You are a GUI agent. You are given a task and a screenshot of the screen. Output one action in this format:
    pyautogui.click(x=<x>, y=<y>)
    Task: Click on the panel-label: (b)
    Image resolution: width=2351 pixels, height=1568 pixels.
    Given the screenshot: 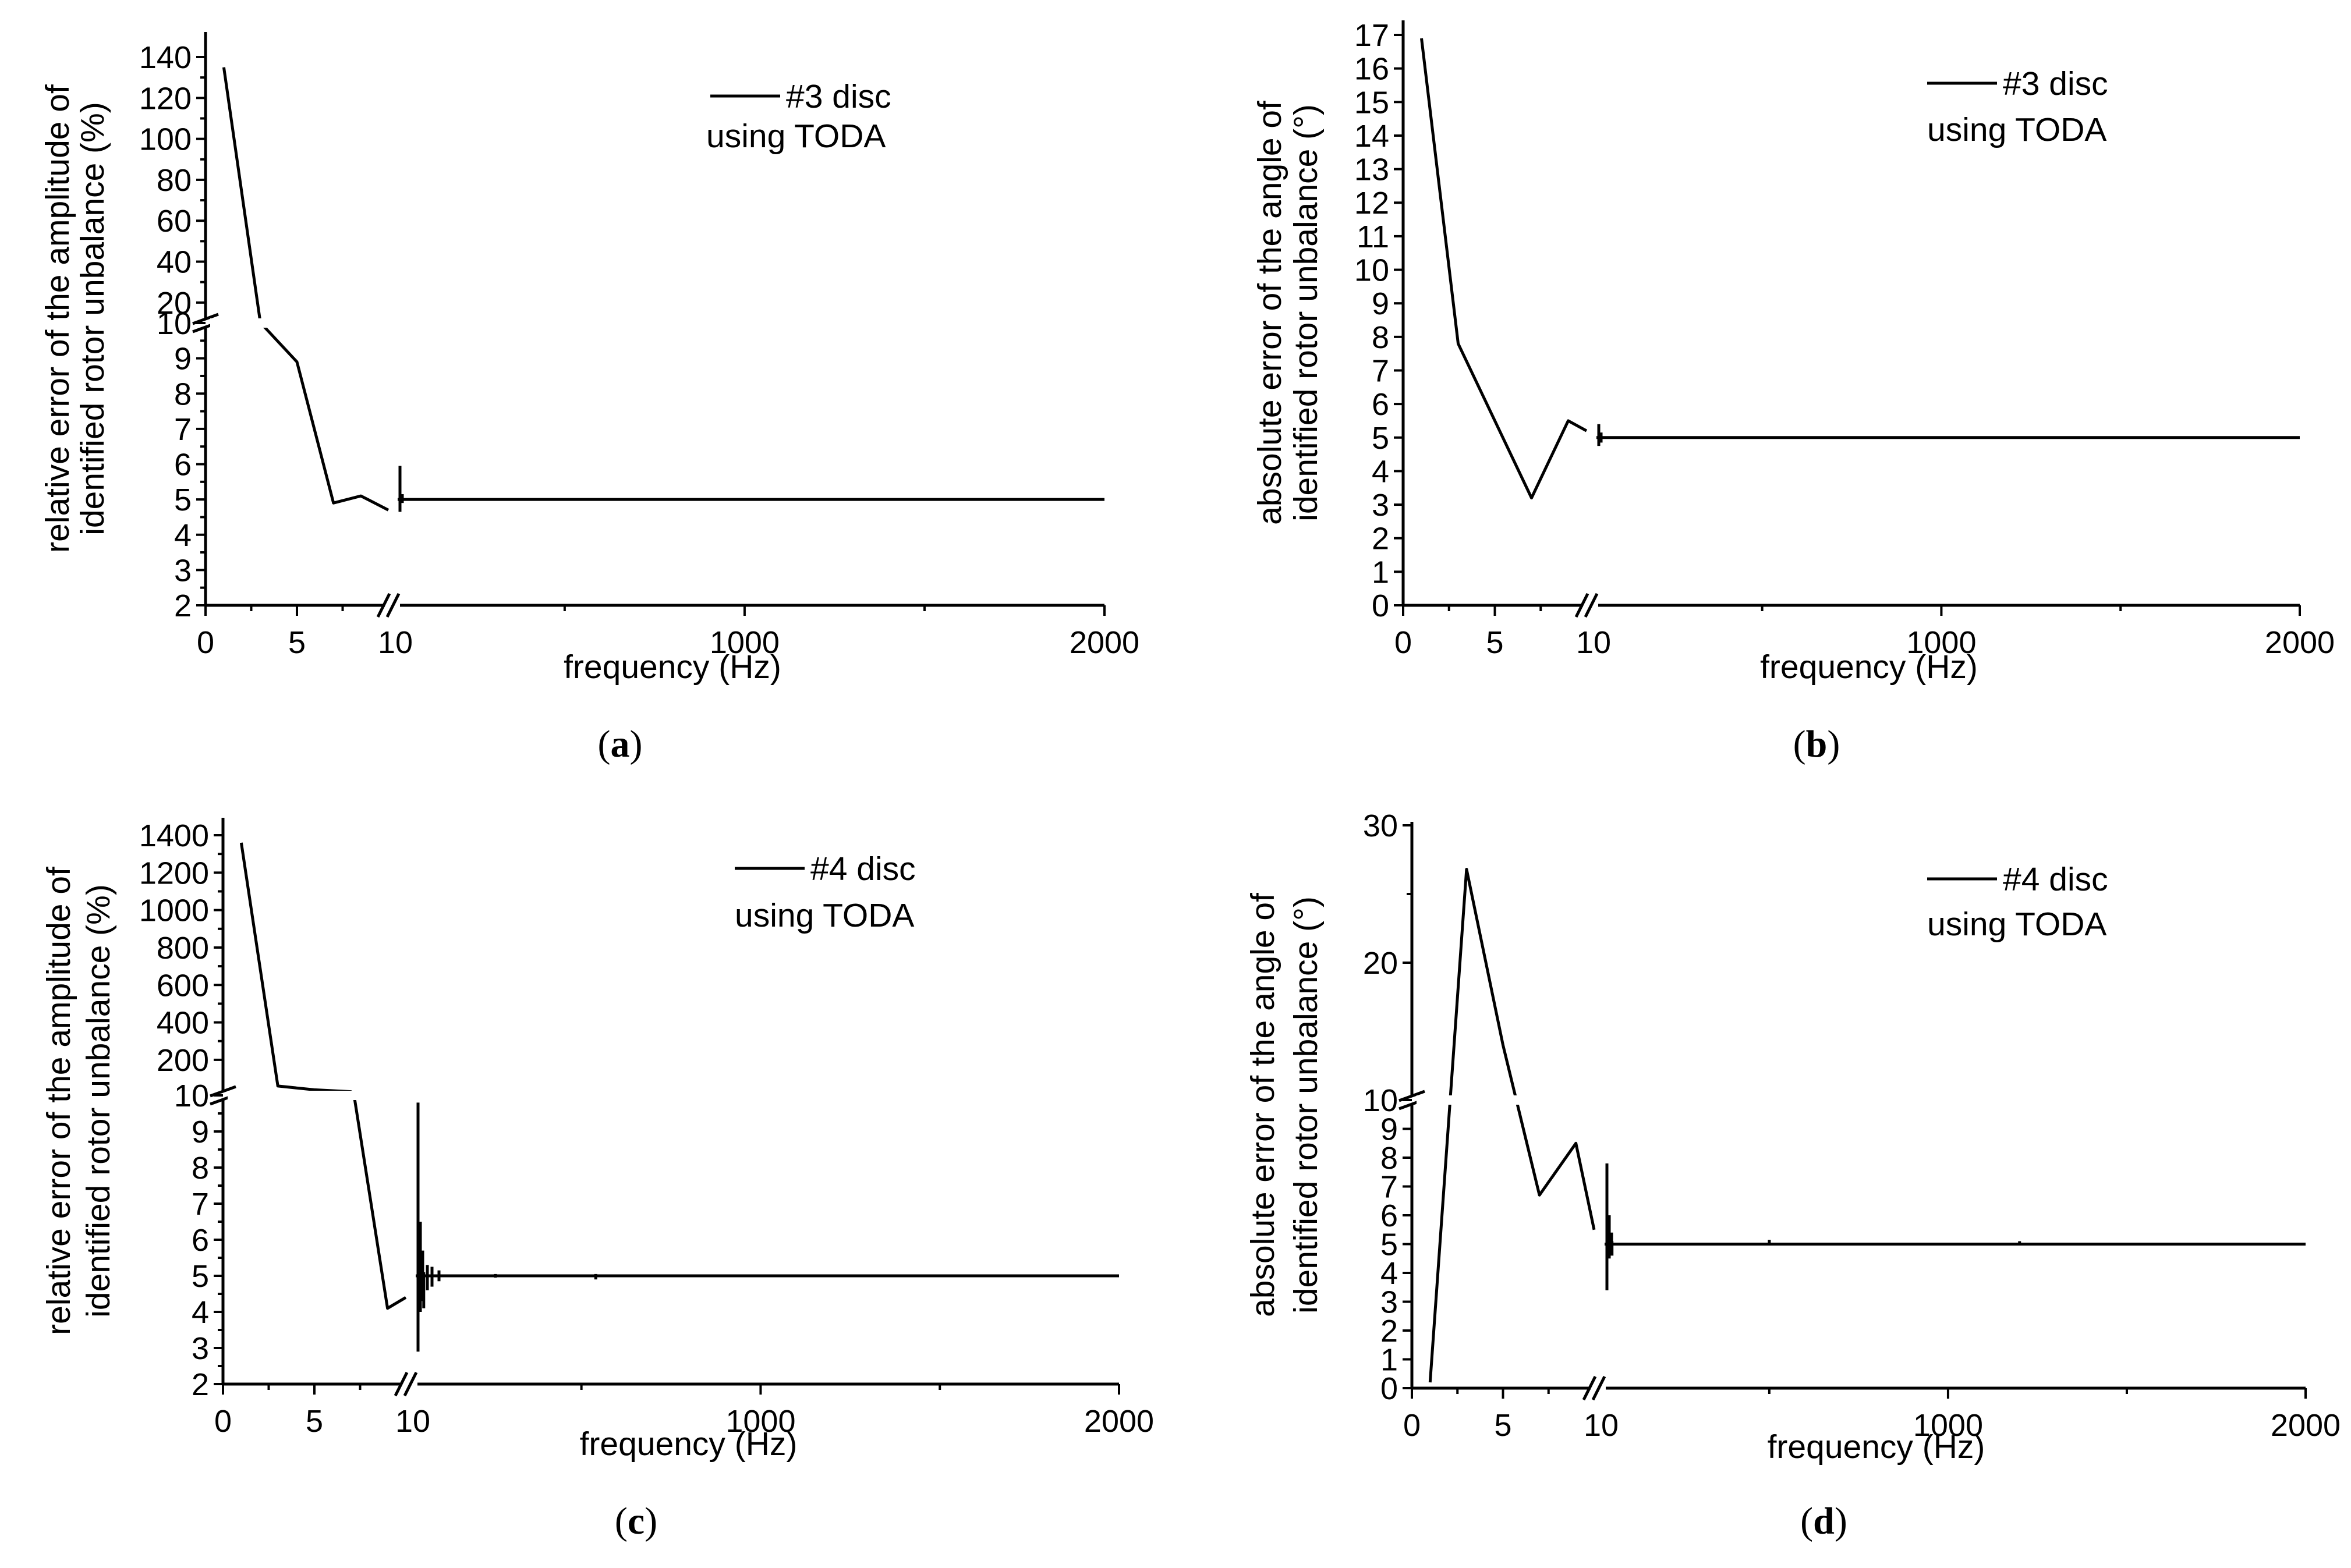 What is the action you would take?
    pyautogui.click(x=1817, y=744)
    